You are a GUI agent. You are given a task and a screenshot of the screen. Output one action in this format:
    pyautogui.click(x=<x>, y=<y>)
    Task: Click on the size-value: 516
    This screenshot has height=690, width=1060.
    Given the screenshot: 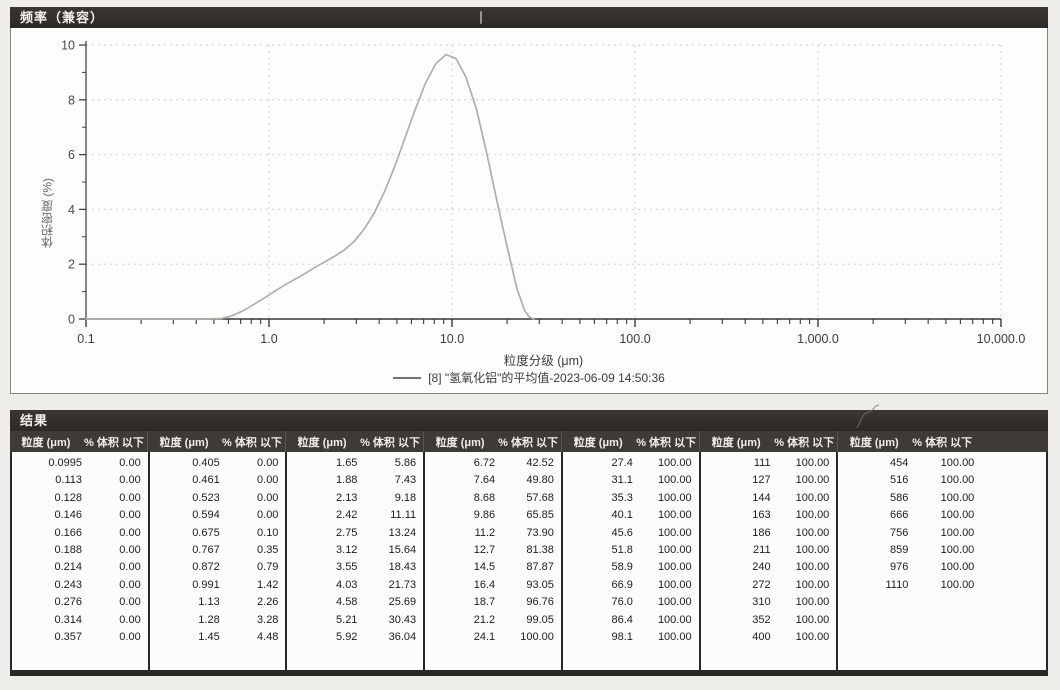 What is the action you would take?
    pyautogui.click(x=899, y=480)
    